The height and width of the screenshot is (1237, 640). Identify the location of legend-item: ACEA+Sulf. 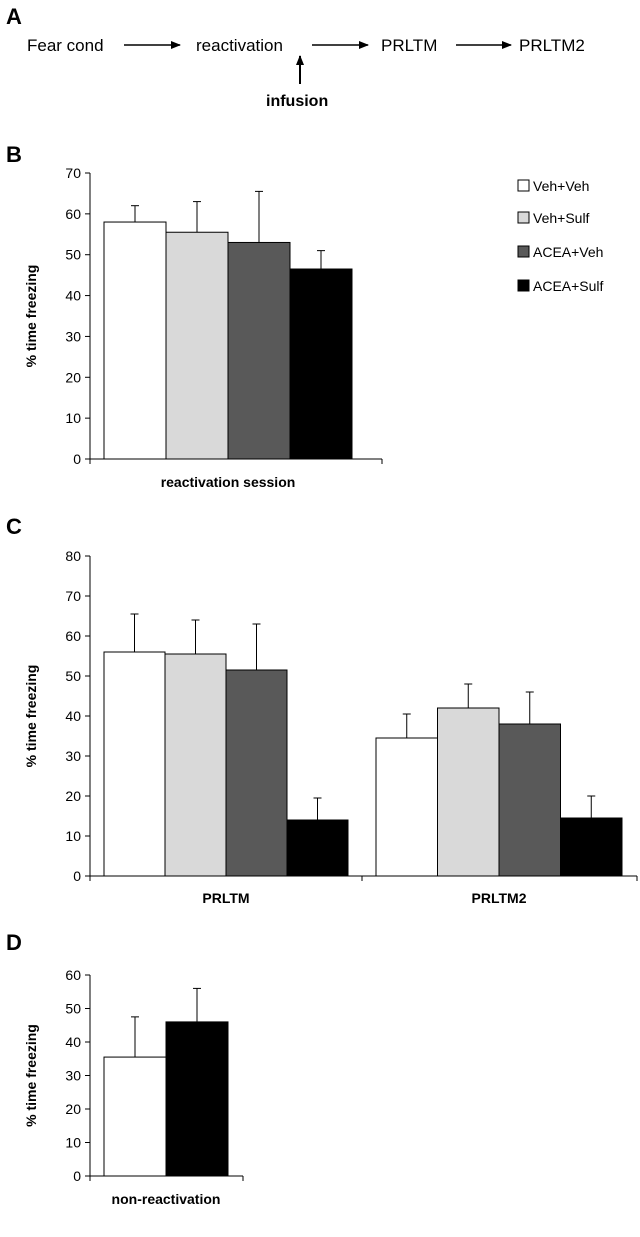
(560, 286).